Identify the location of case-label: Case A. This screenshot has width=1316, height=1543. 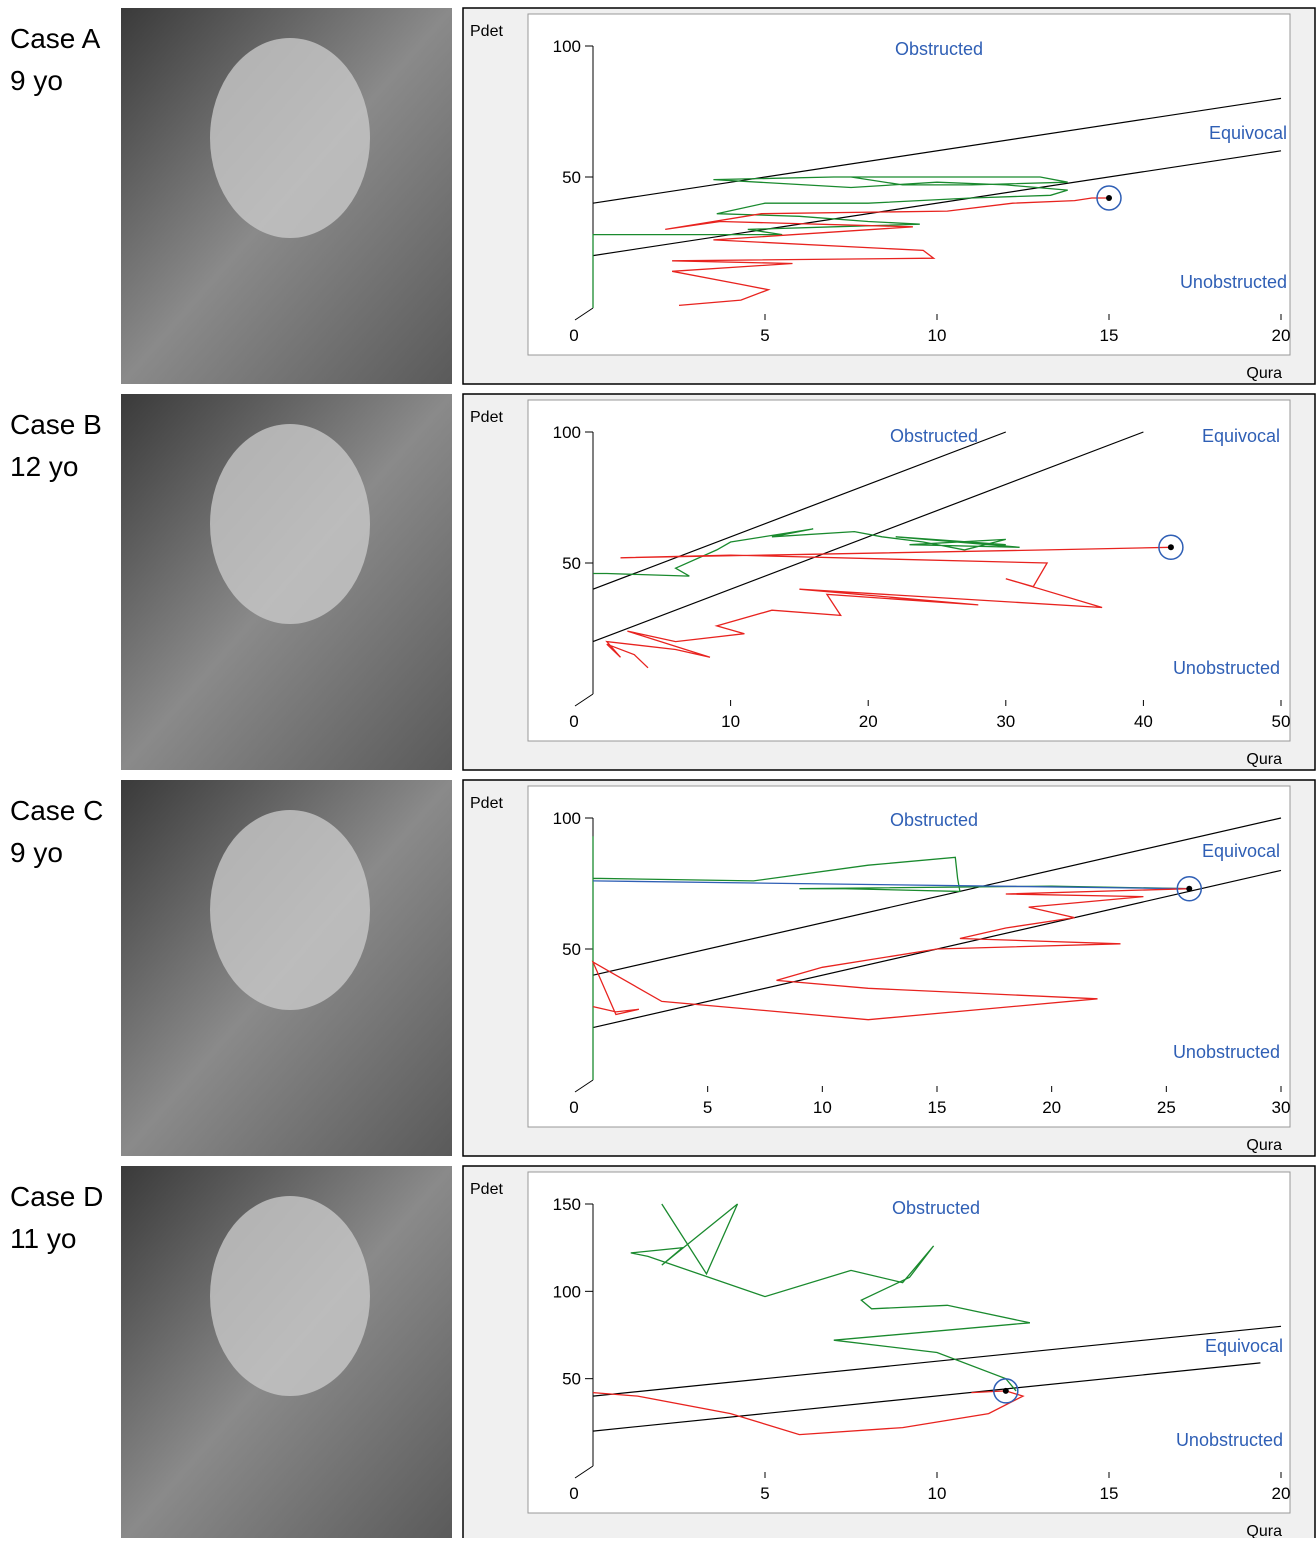
(55, 38).